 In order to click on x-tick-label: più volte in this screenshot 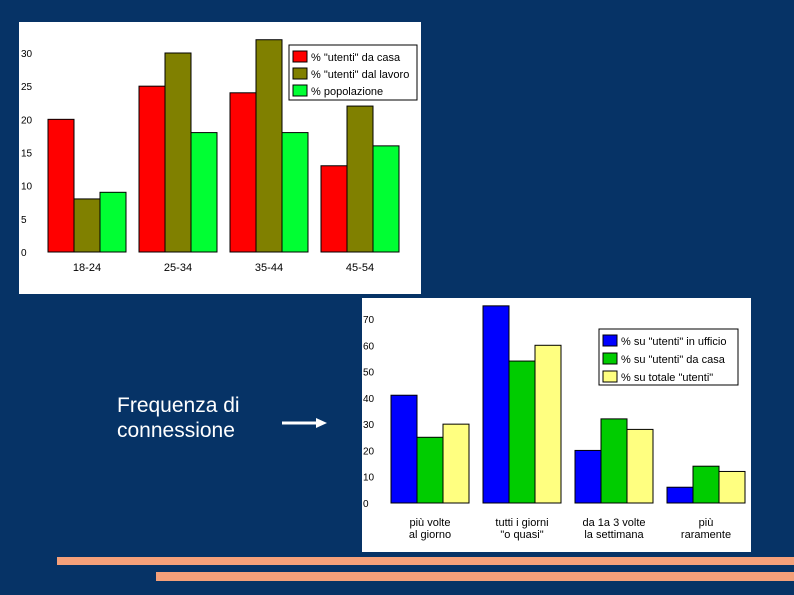, I will do `click(430, 523)`.